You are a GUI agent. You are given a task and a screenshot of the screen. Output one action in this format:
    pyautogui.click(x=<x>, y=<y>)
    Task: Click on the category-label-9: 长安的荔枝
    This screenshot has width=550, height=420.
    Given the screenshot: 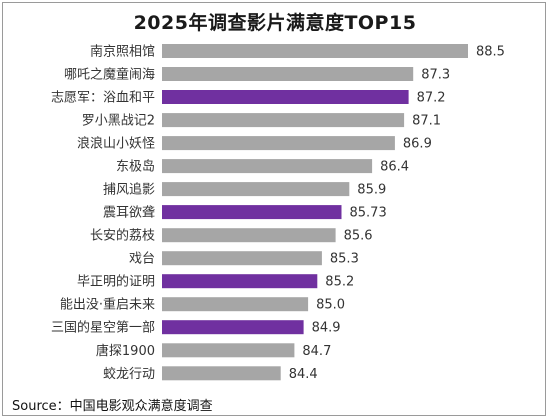 What is the action you would take?
    pyautogui.click(x=122, y=236)
    